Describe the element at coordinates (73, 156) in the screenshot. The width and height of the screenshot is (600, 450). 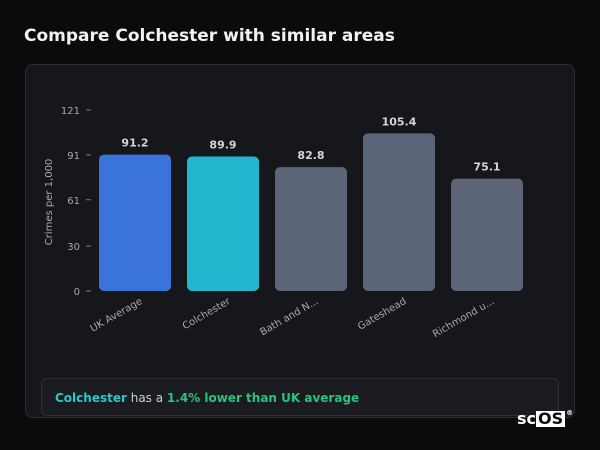
I see `y-tick-label: 91` at that location.